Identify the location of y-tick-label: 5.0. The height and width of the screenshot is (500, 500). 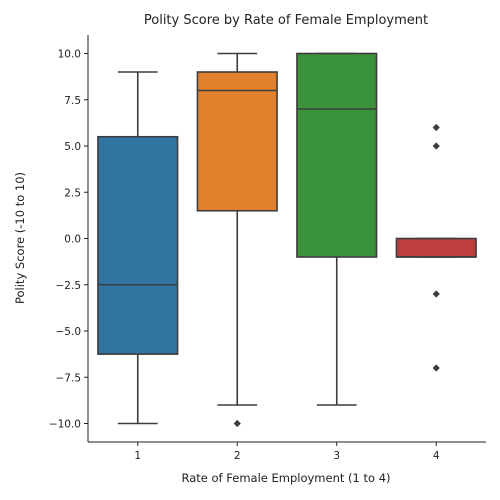
(72, 147).